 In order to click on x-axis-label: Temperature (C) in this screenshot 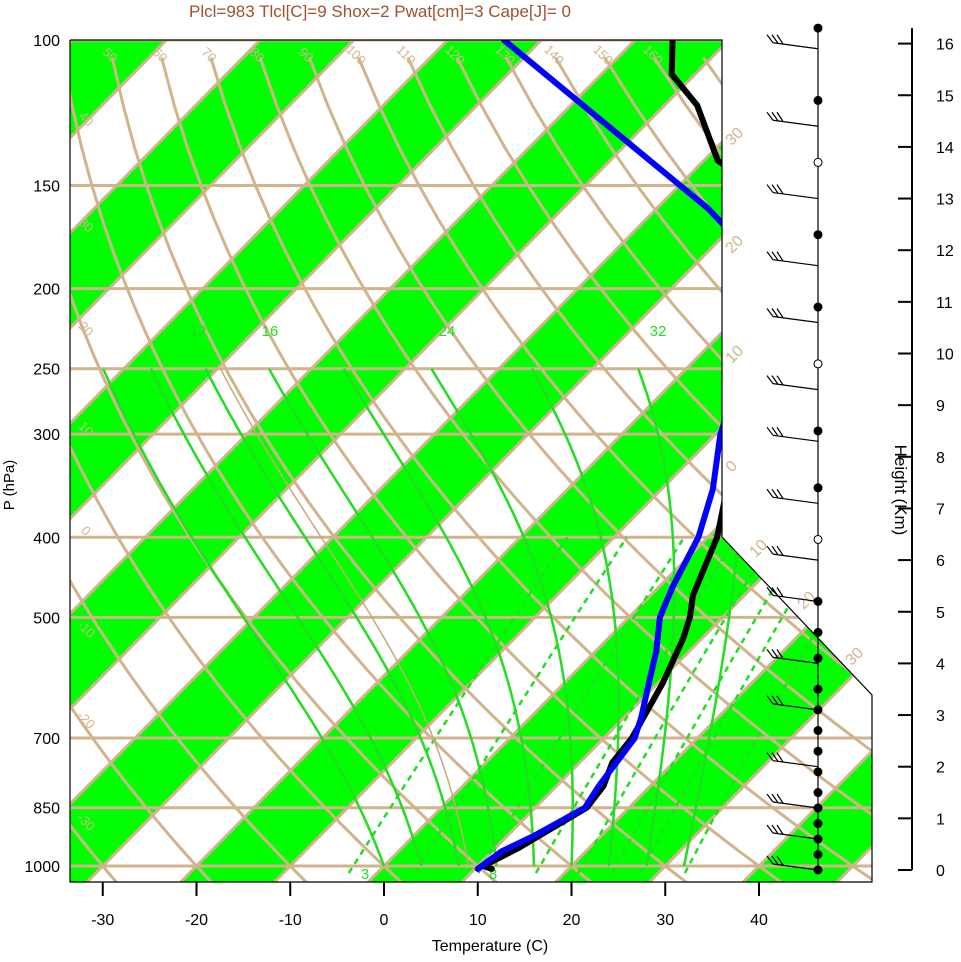, I will do `click(490, 946)`.